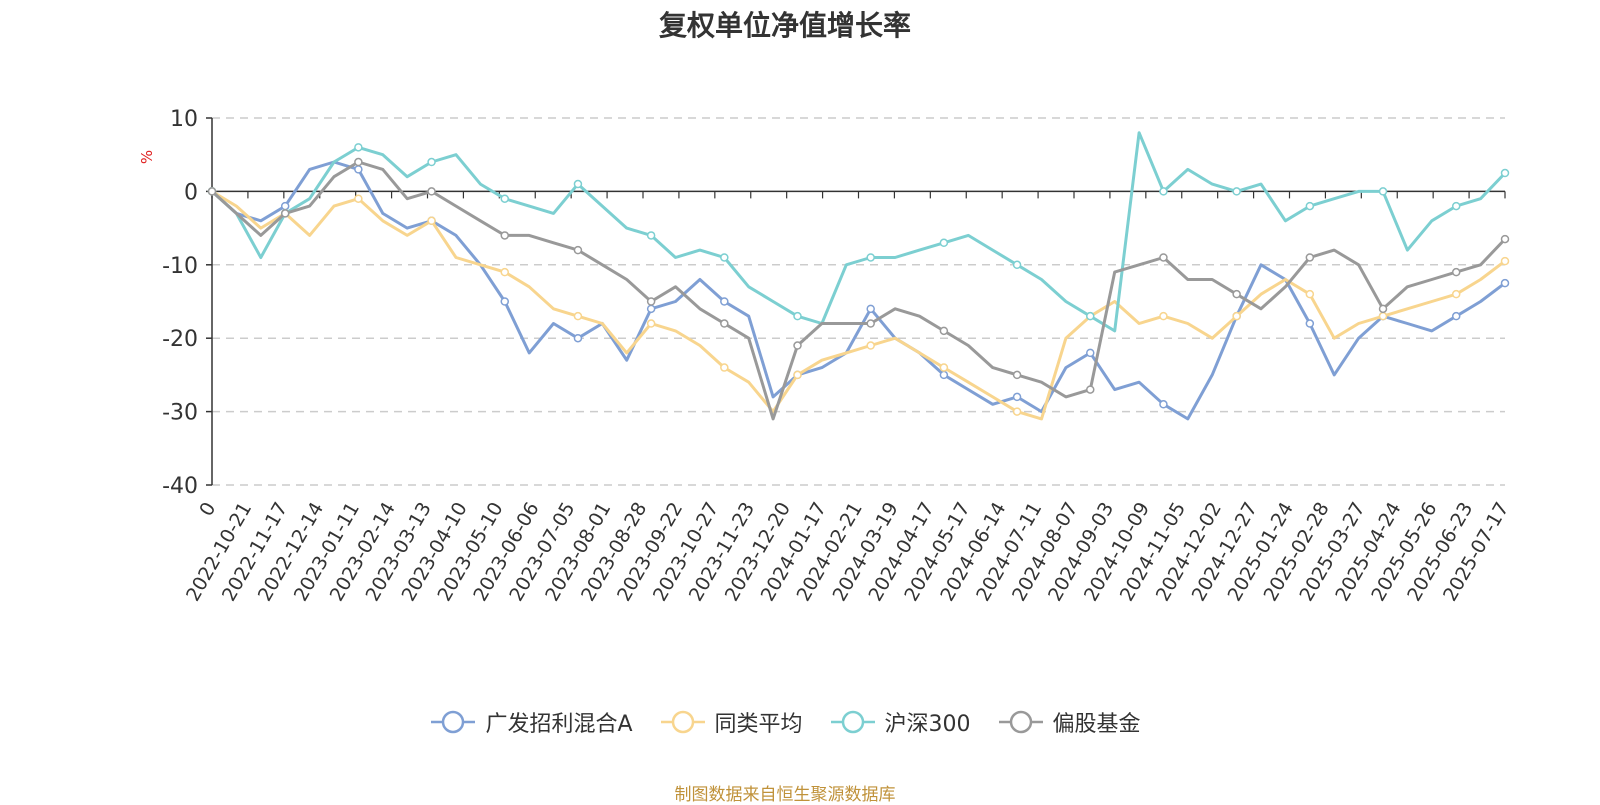 This screenshot has height=805, width=1600. I want to click on y-tick-label: -40, so click(180, 486).